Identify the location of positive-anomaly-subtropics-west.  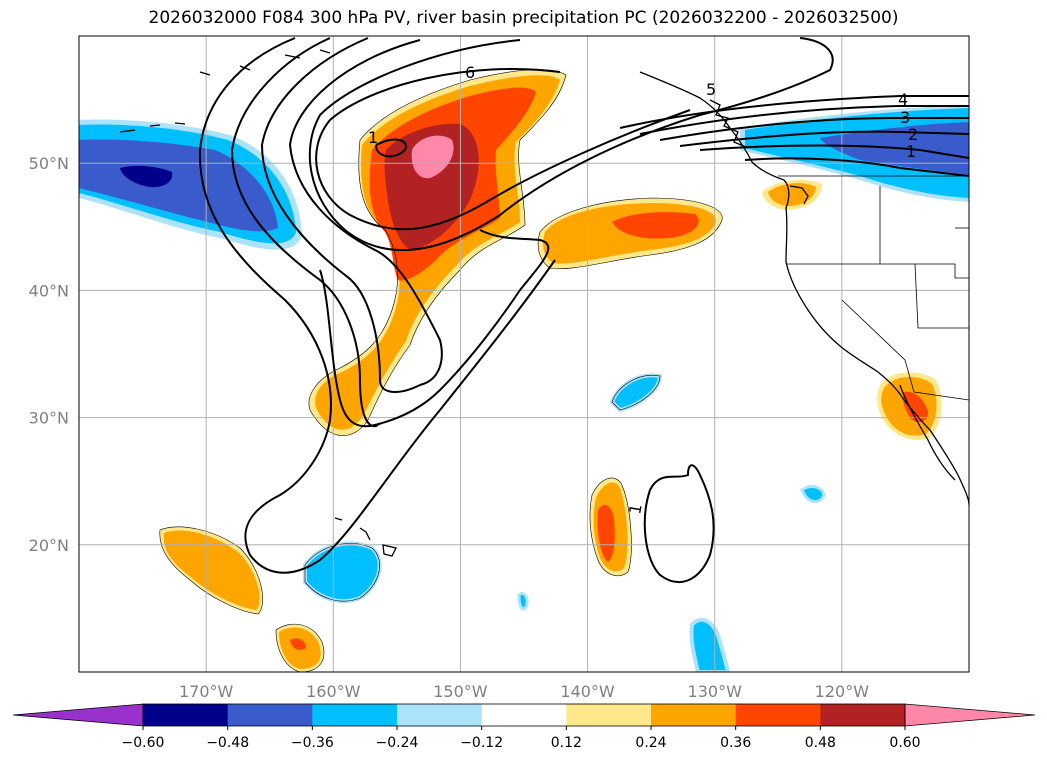
(211, 570).